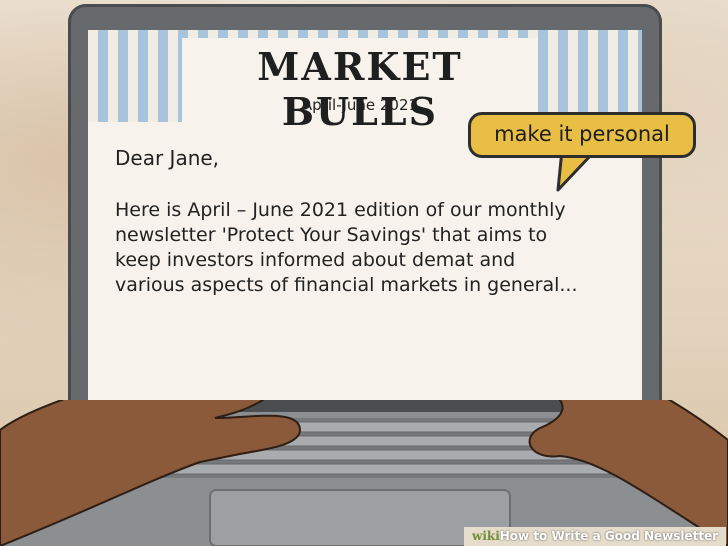 The height and width of the screenshot is (546, 728). I want to click on newsletter-edition: April-June 2021, so click(360, 105).